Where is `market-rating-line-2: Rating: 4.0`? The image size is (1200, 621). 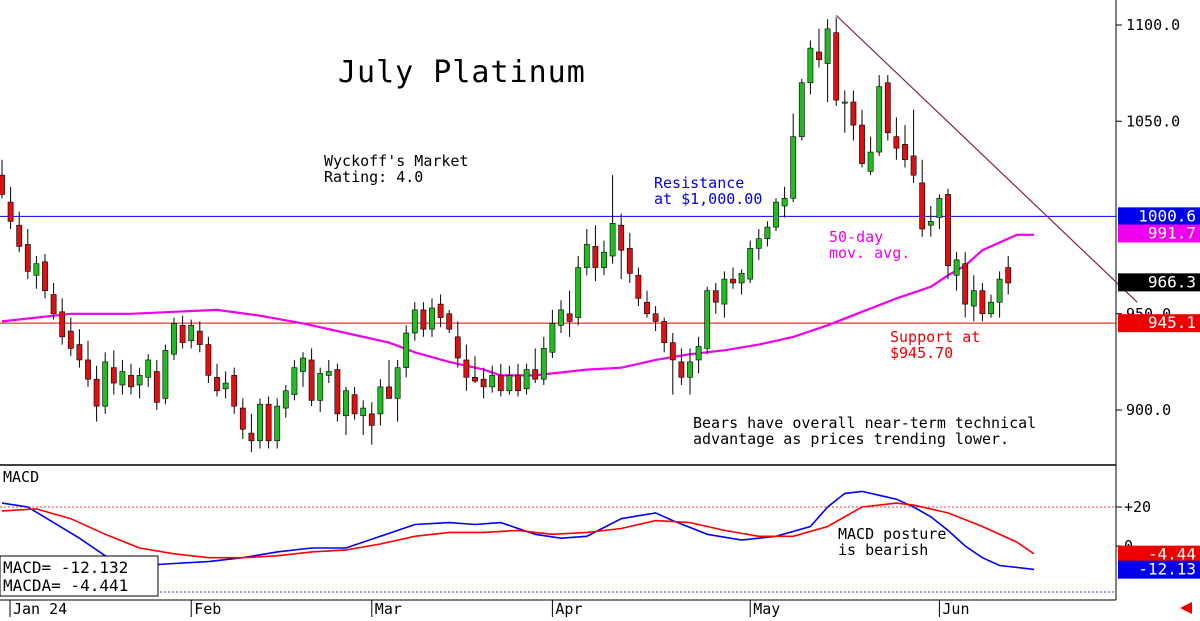 market-rating-line-2: Rating: 4.0 is located at coordinates (373, 177).